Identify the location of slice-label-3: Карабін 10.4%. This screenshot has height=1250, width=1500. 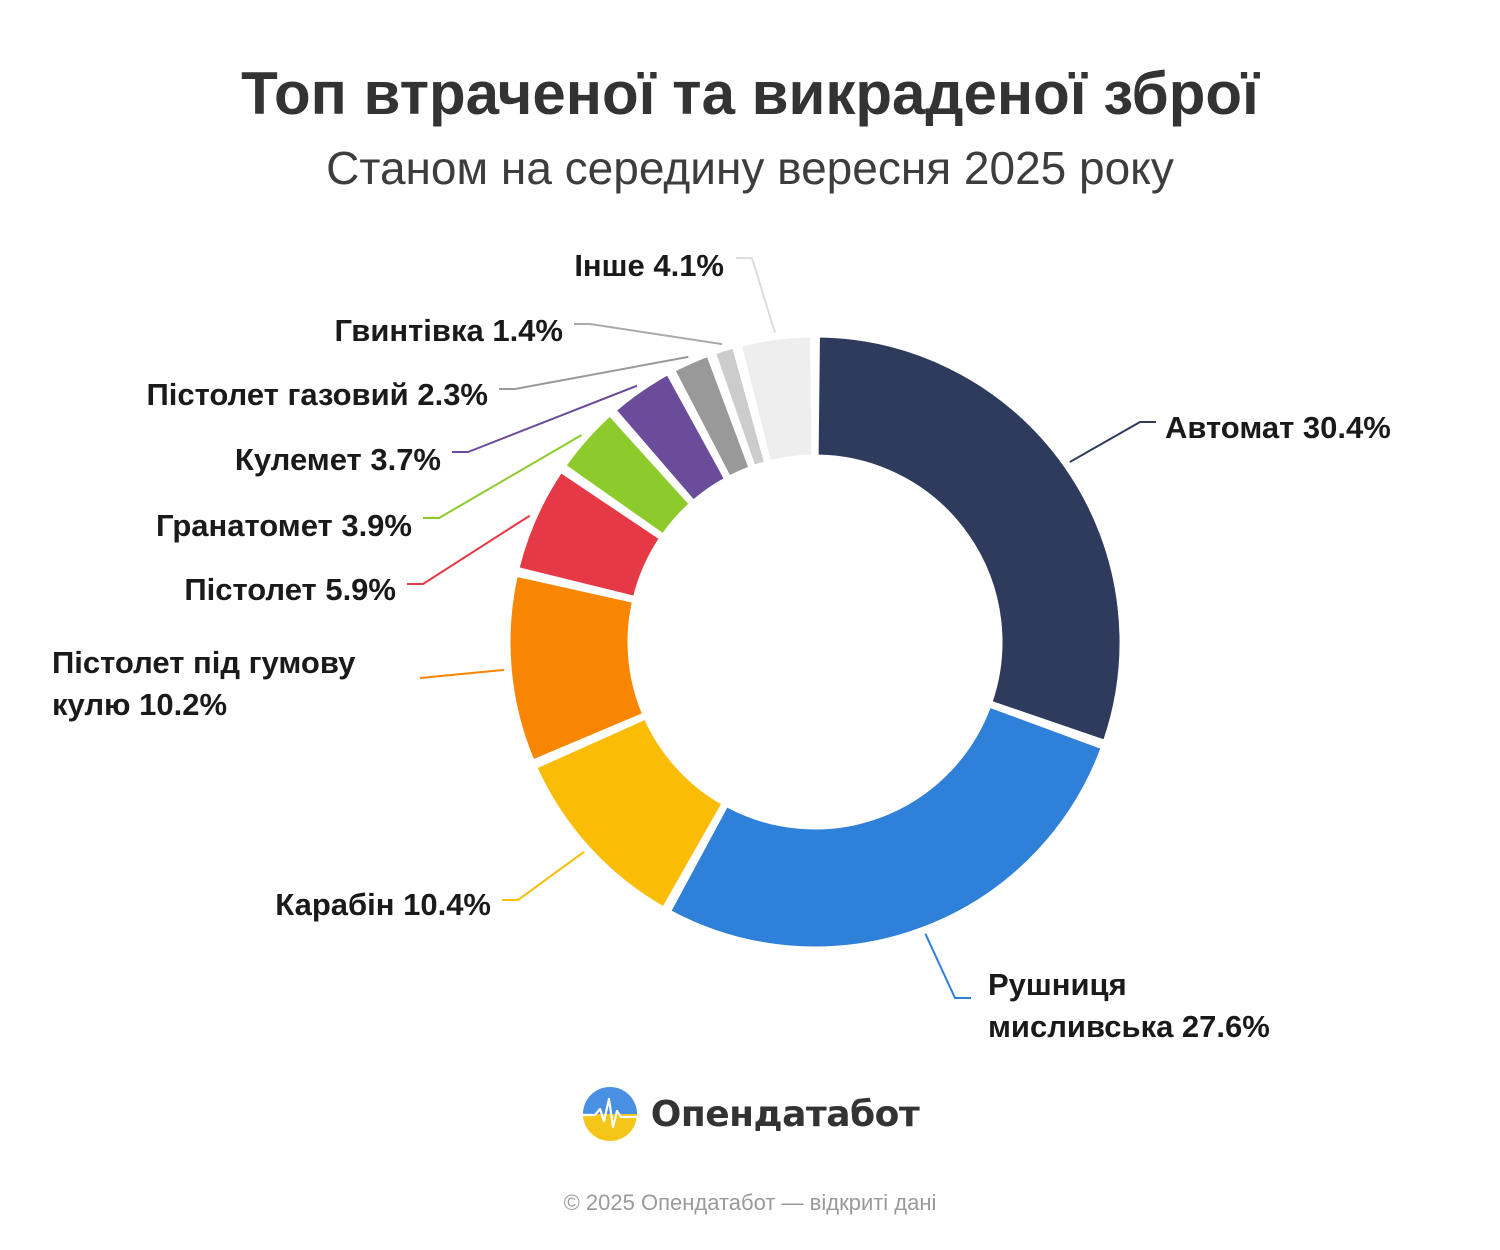
(383, 904).